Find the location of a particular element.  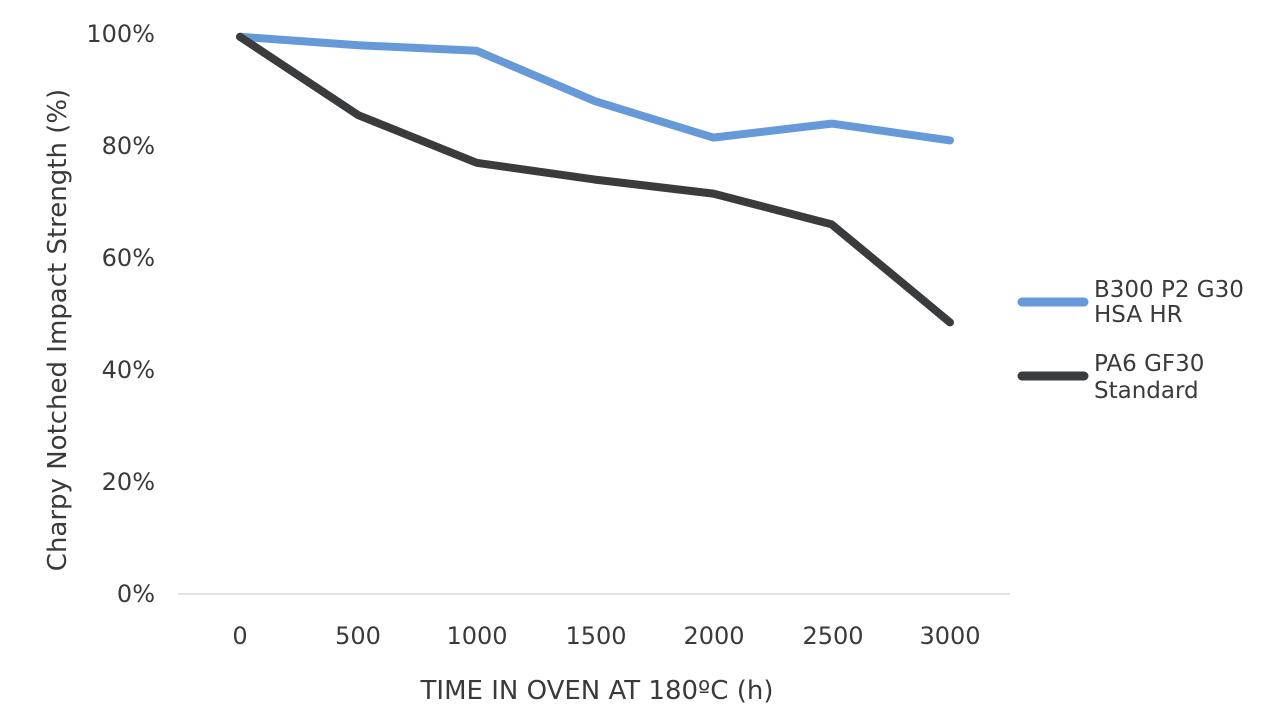

y-axis: 0% 20% 40% 60% 80% 100% is located at coordinates (120, 314).